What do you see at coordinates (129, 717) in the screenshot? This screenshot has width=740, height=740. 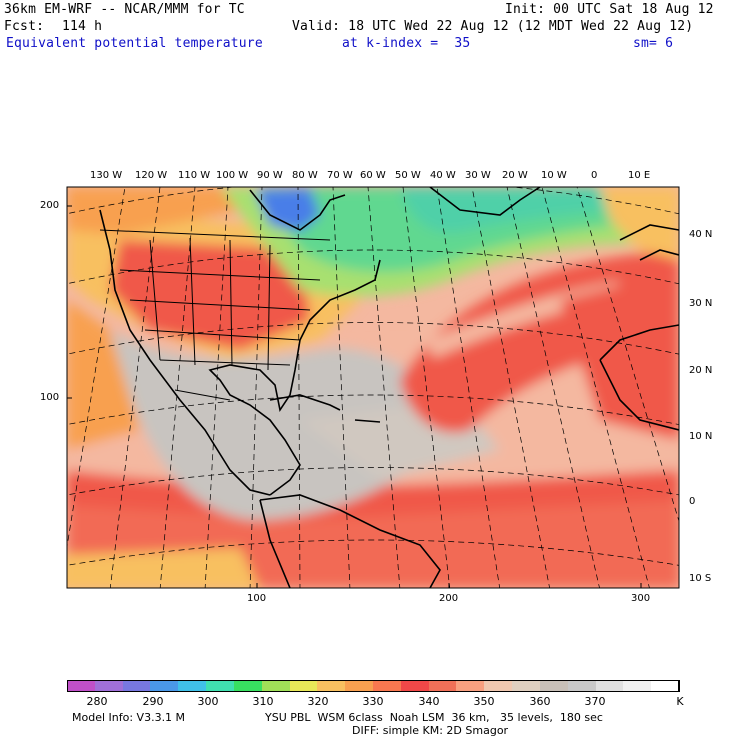 I see `model-info: Model Info: V3.3.1 M` at bounding box center [129, 717].